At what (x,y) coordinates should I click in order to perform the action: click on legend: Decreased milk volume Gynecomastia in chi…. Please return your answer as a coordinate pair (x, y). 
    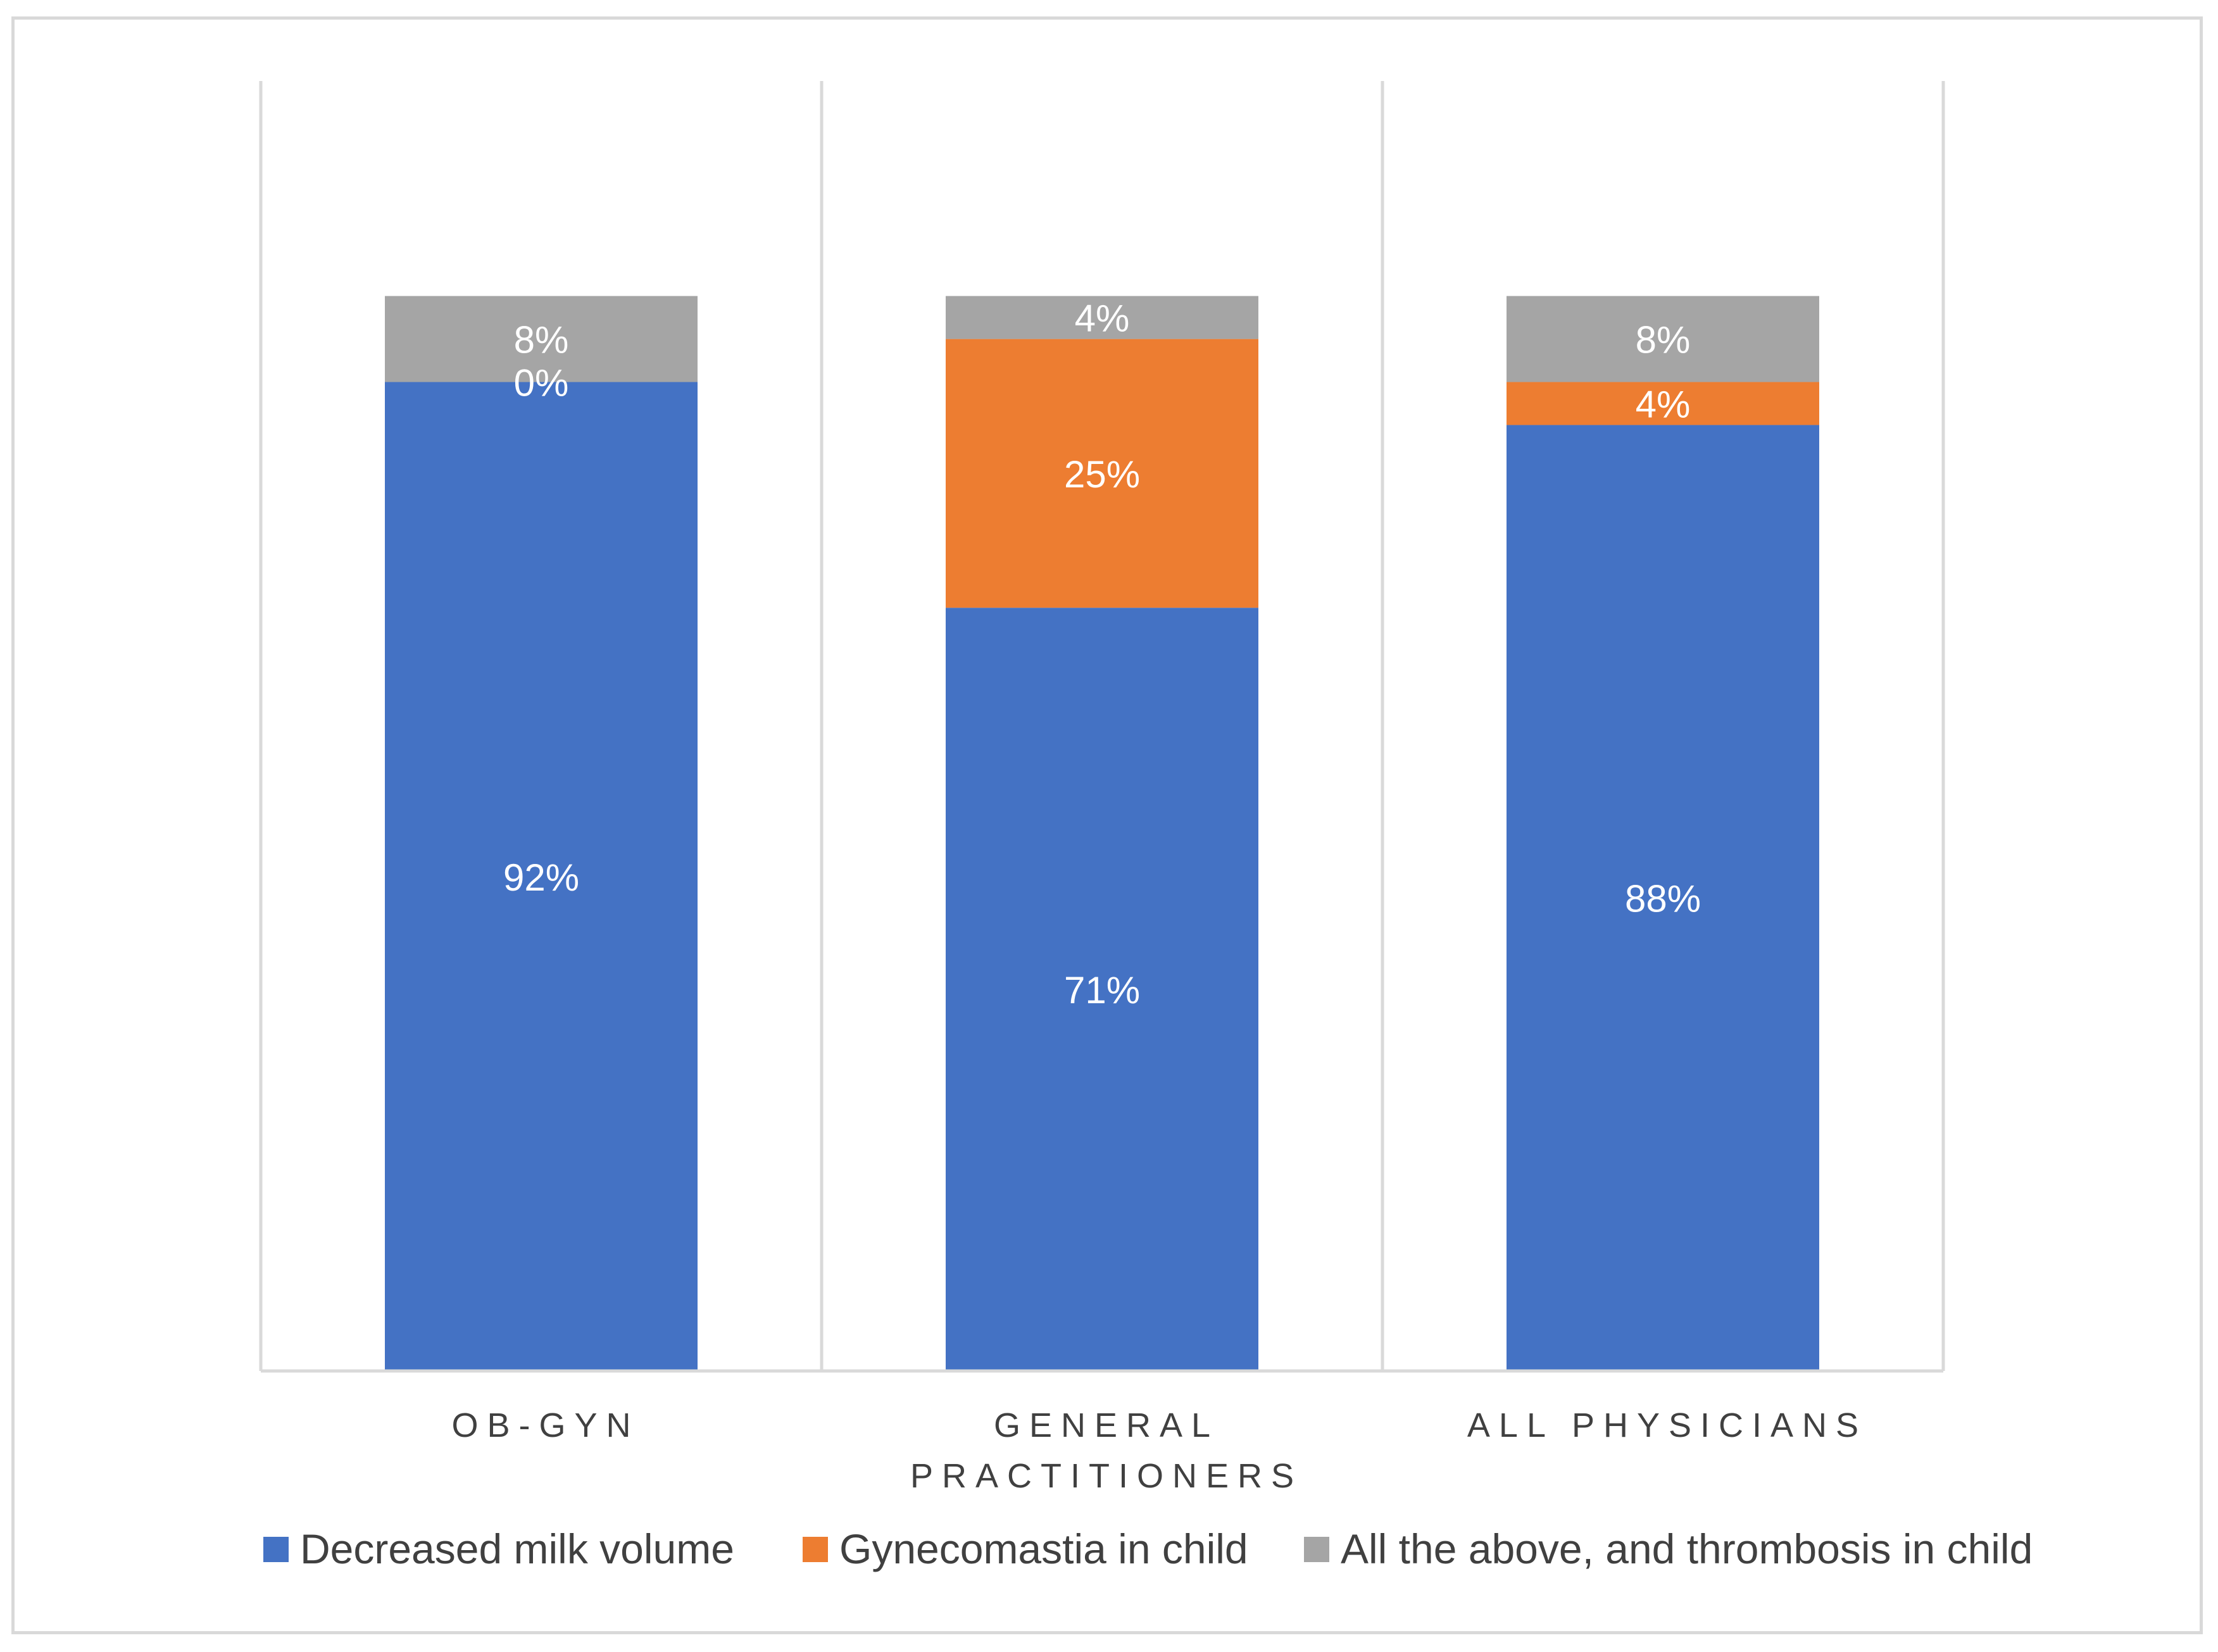
    Looking at the image, I should click on (1148, 1548).